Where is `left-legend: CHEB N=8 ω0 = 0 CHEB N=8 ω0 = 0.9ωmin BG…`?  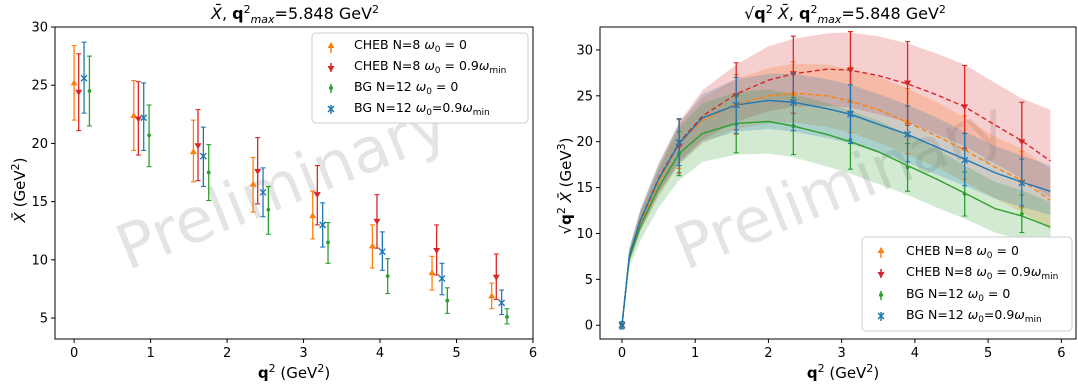 left-legend: CHEB N=8 ω0 = 0 CHEB N=8 ω0 = 0.9ωmin BG… is located at coordinates (420, 78).